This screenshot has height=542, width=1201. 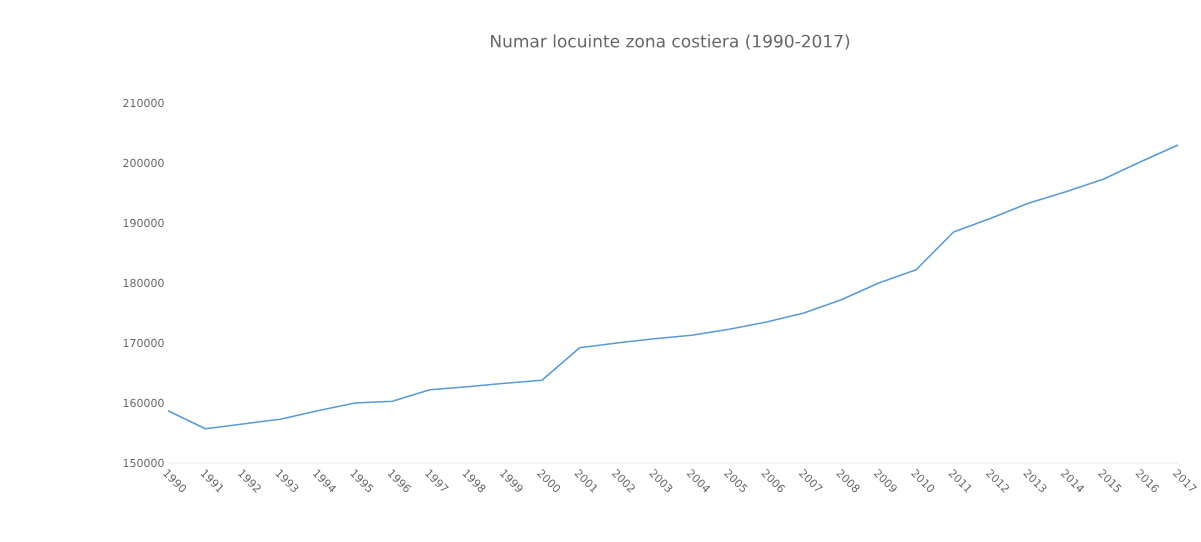 I want to click on y-tick-label: 180000, so click(x=143, y=283).